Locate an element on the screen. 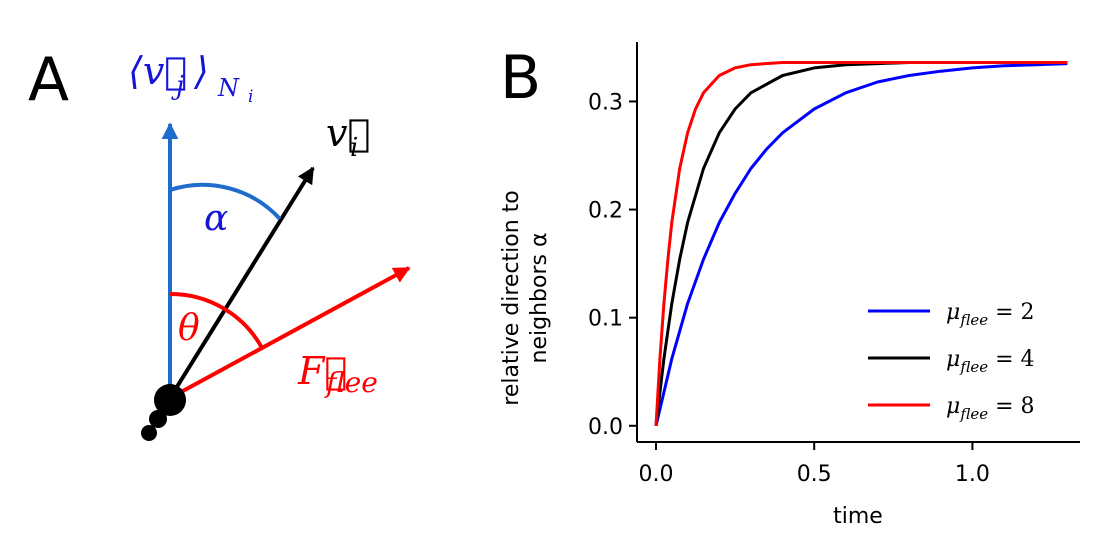  legend-label: μflee = 8 is located at coordinates (990, 408).